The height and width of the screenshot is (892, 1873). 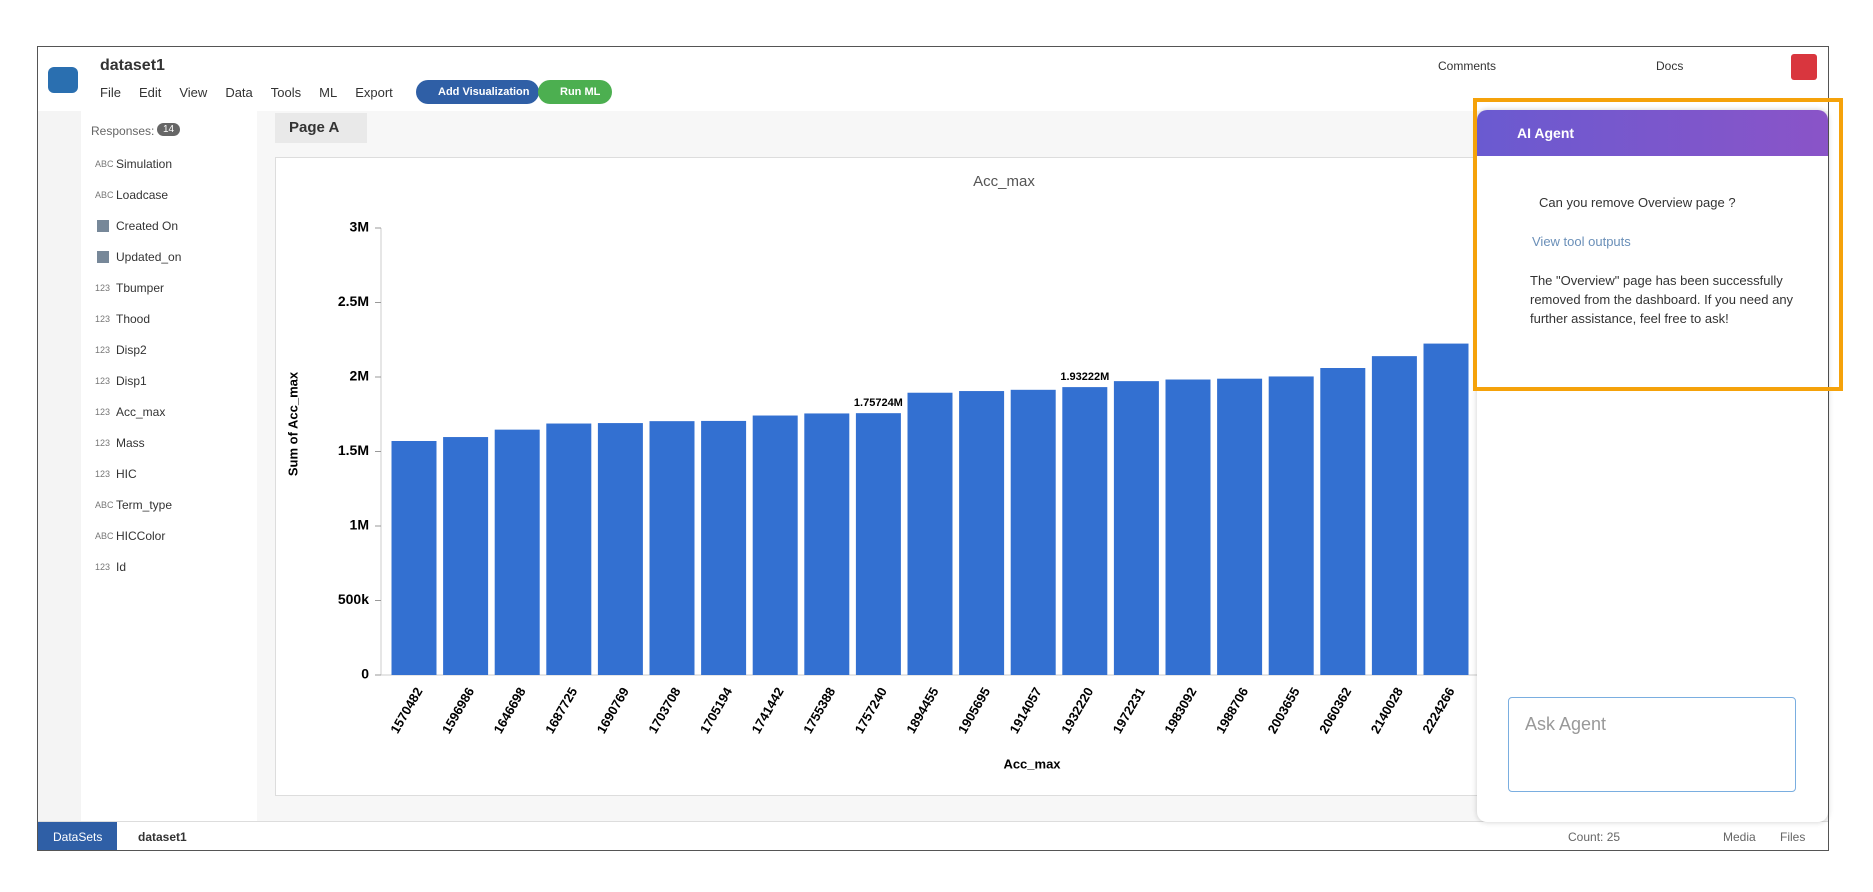 I want to click on y-axis-title: Sum of Acc_max, so click(x=292, y=423).